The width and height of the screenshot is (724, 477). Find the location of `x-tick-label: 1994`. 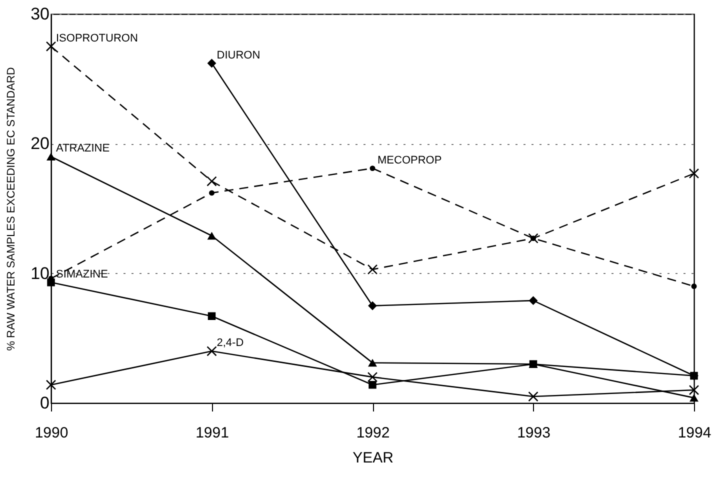

x-tick-label: 1994 is located at coordinates (695, 433).